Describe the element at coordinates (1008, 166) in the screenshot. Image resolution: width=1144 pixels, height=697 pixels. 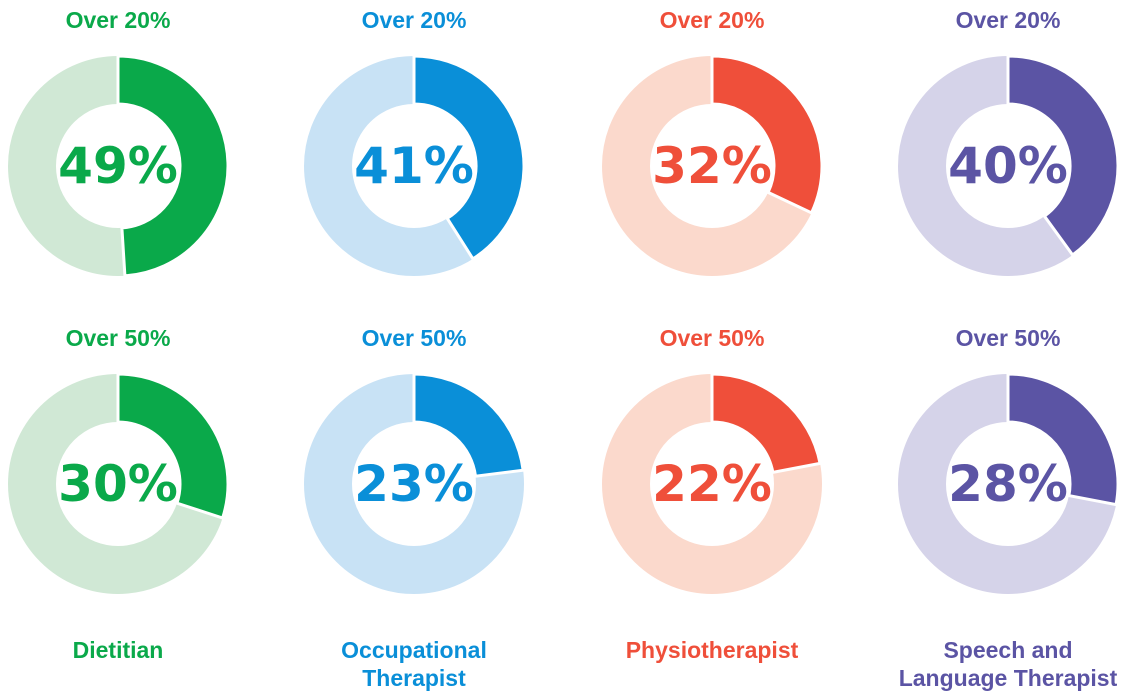
I see `center-label: 40%` at that location.